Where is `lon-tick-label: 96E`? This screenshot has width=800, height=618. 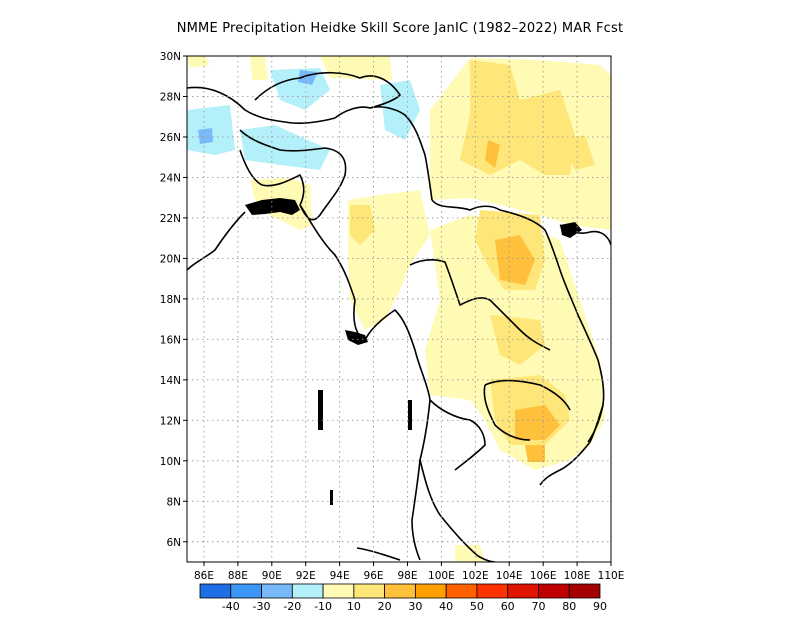
lon-tick-label: 96E is located at coordinates (374, 576).